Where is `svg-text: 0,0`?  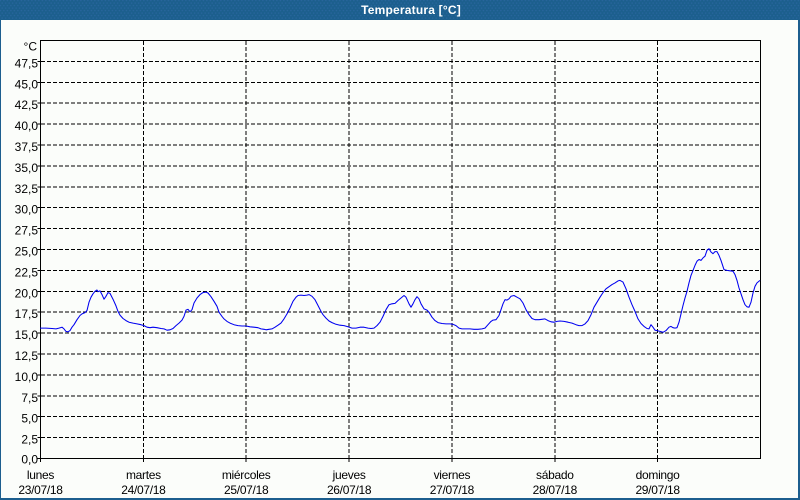 svg-text: 0,0 is located at coordinates (29, 460).